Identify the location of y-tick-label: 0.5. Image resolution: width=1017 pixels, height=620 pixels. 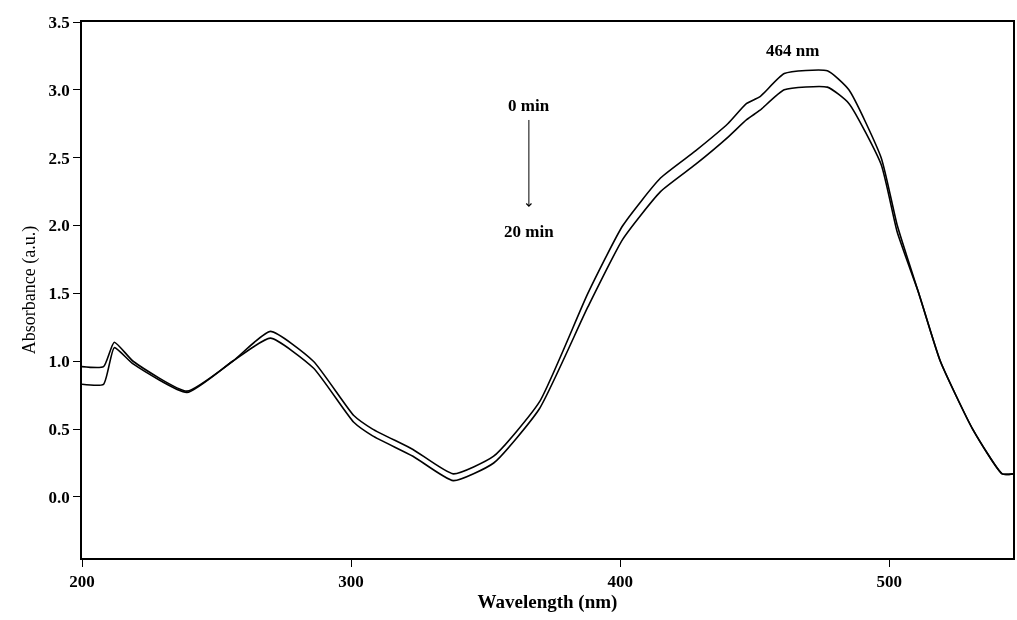
(59, 430).